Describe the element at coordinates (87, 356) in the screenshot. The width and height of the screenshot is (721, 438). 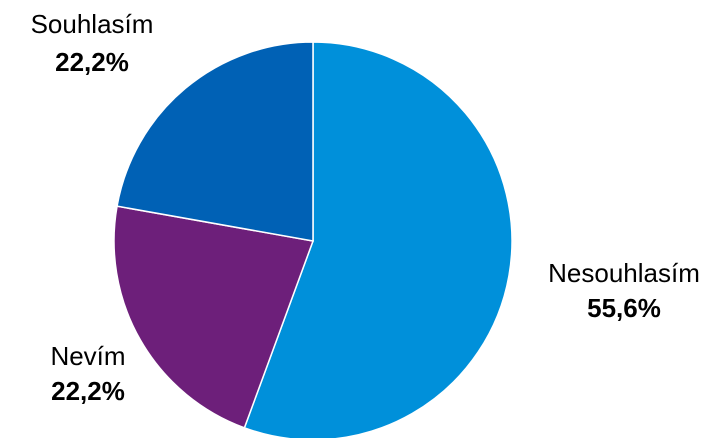
I see `slice-name-nevim: Nevím` at that location.